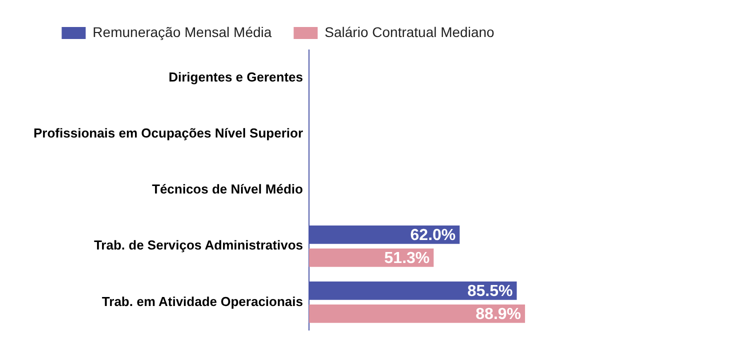  I want to click on y-tick-label: Trab. de Serviços Administrativos, so click(198, 245).